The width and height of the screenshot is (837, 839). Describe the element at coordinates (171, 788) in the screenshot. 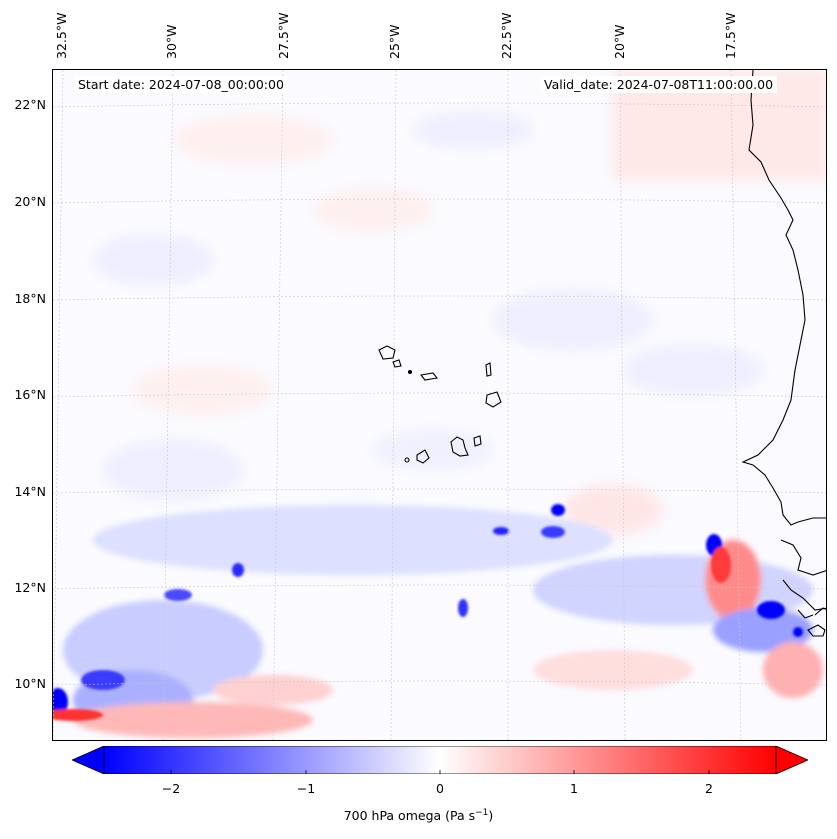

I see `colorbar-tick-label: −2` at that location.